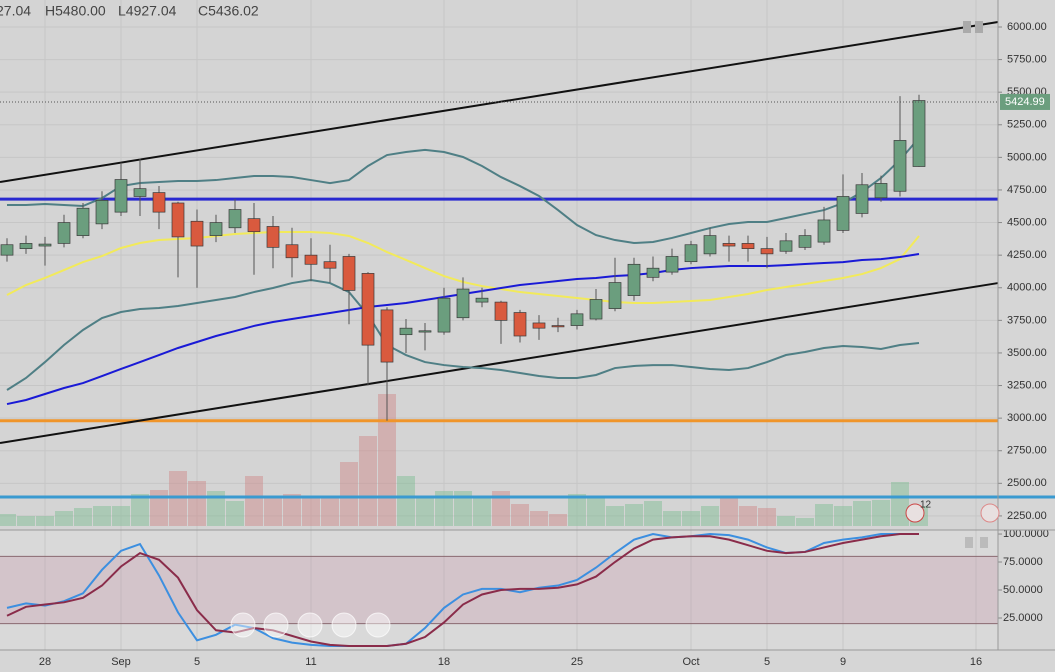 The height and width of the screenshot is (672, 1055). I want to click on y-tick-label: 2500.00, so click(1027, 483).